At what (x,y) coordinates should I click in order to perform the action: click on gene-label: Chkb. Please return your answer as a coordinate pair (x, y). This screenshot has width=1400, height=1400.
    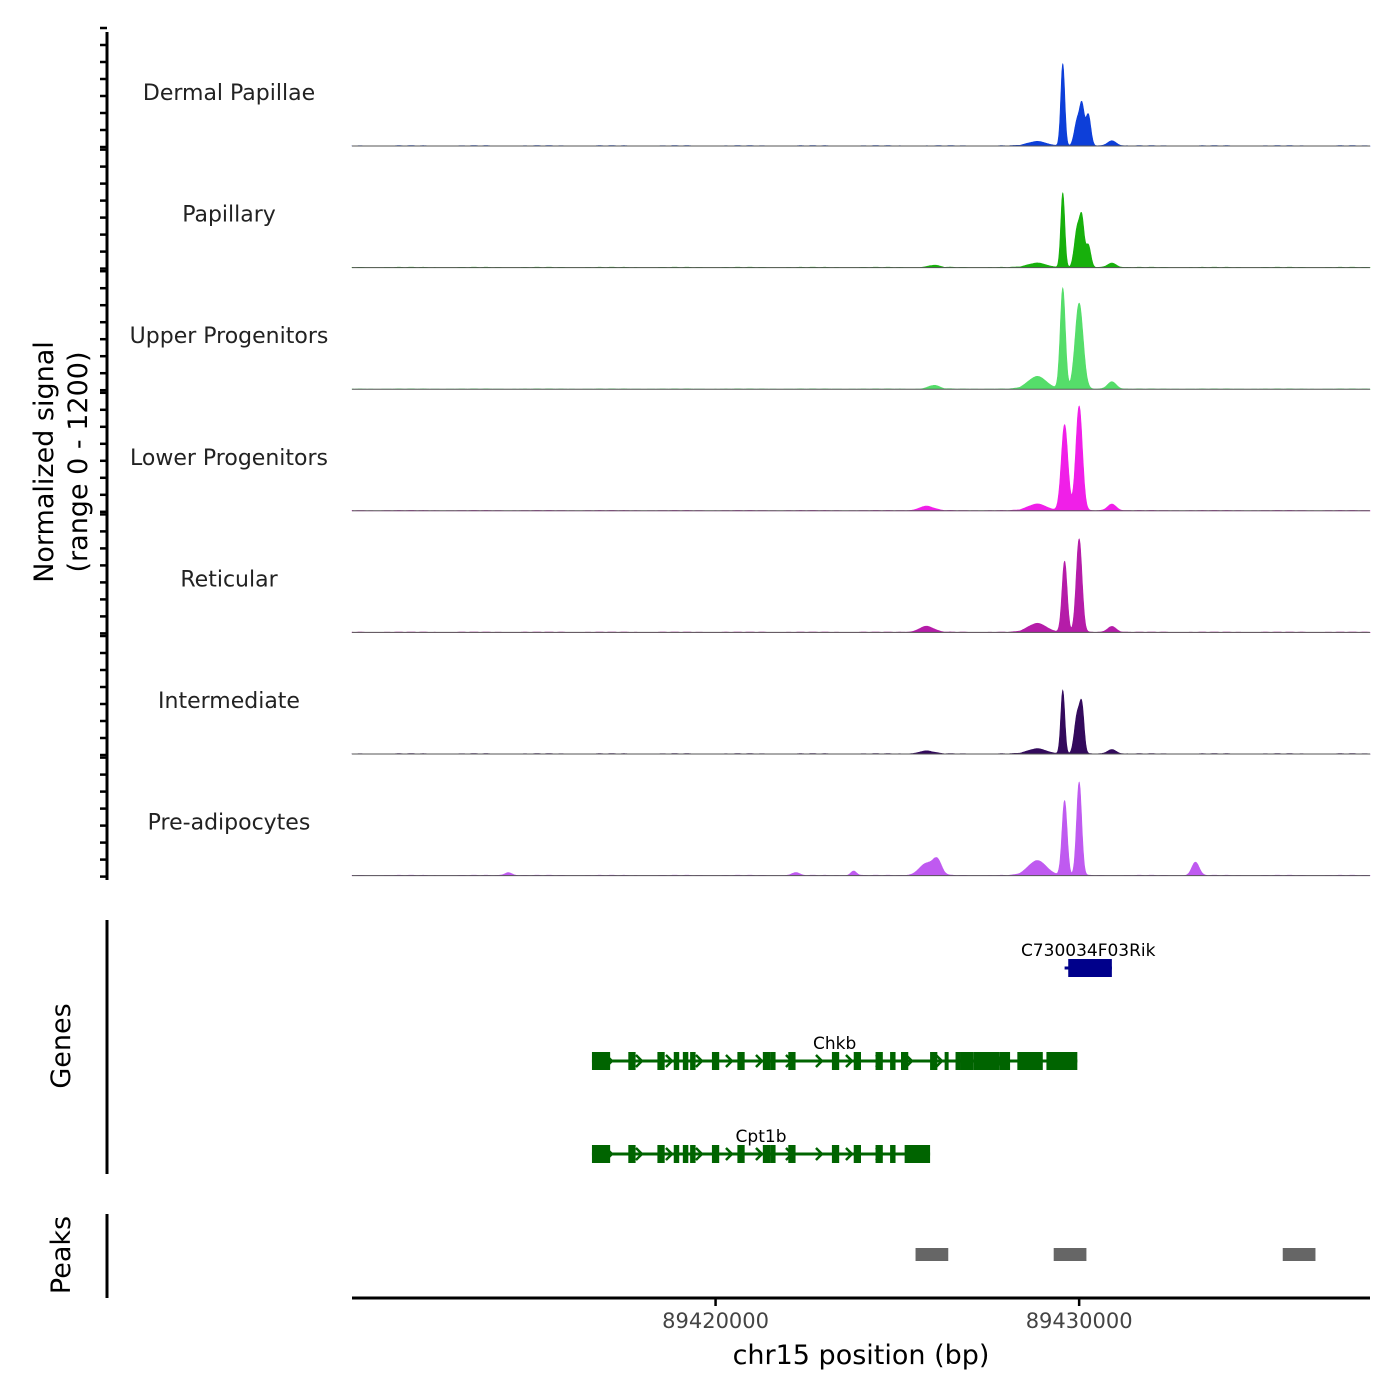
    Looking at the image, I should click on (834, 1044).